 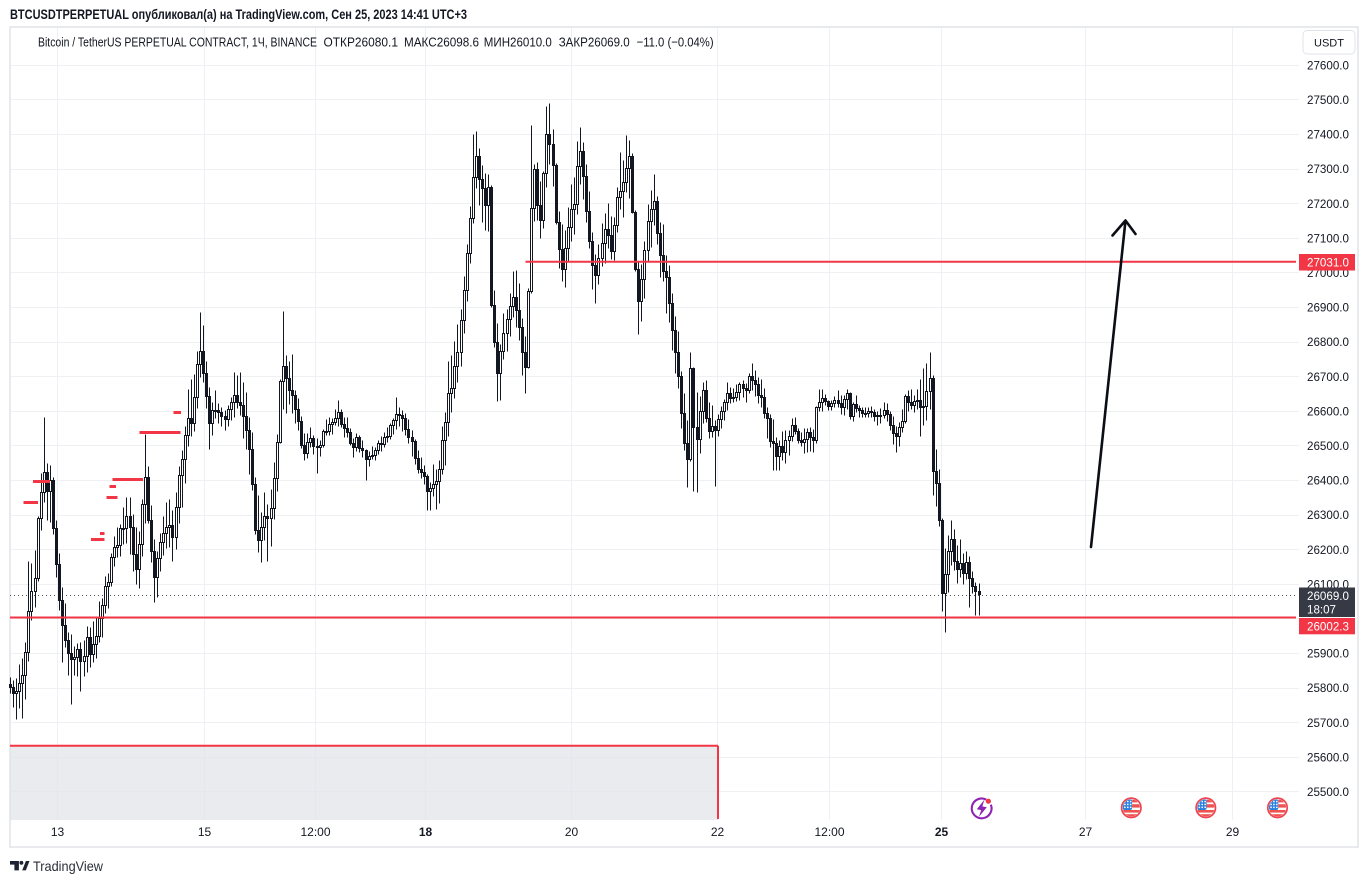 I want to click on svg-text: 22, so click(x=718, y=832).